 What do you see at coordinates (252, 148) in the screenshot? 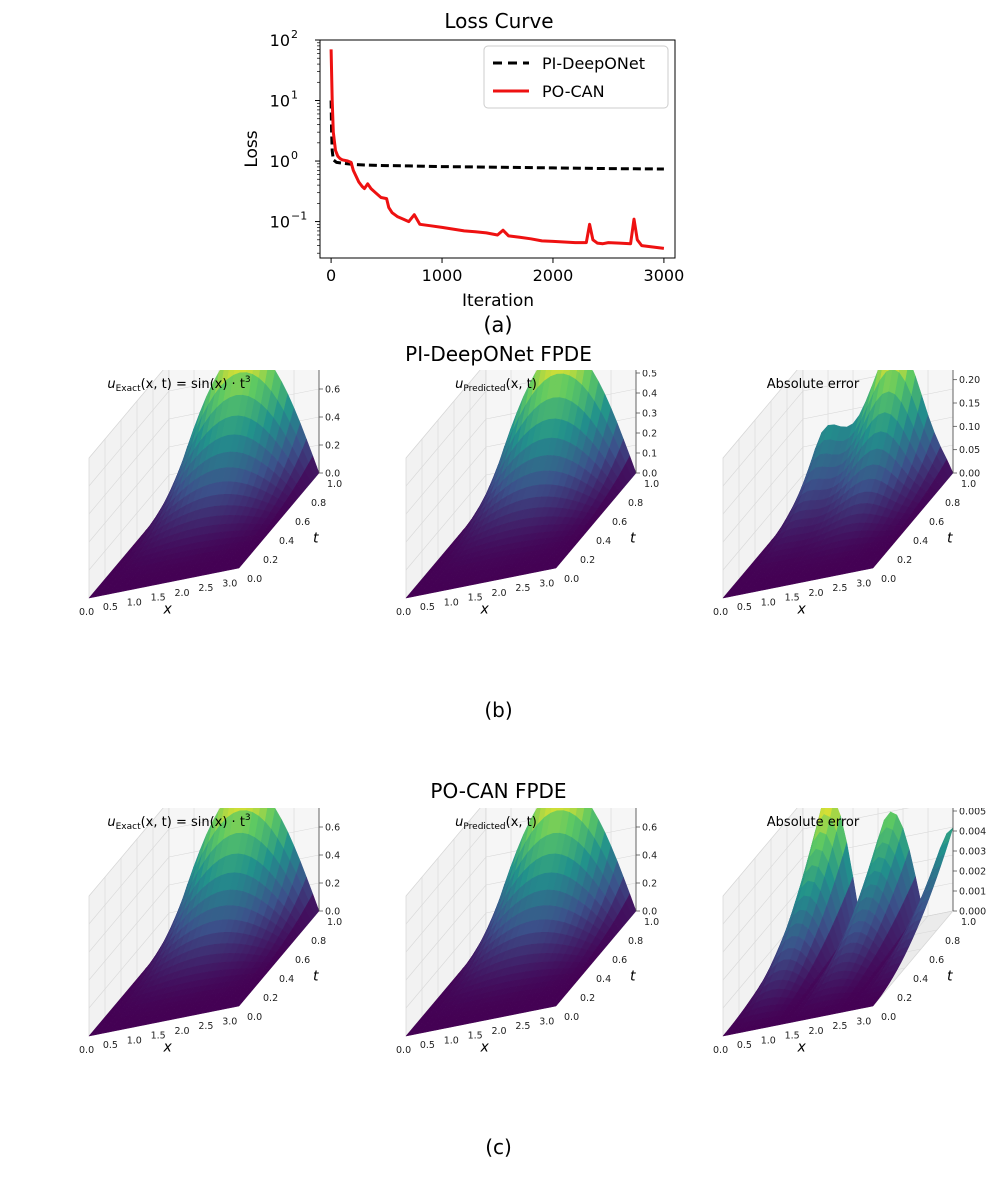
I see `loss-y-label: Loss` at bounding box center [252, 148].